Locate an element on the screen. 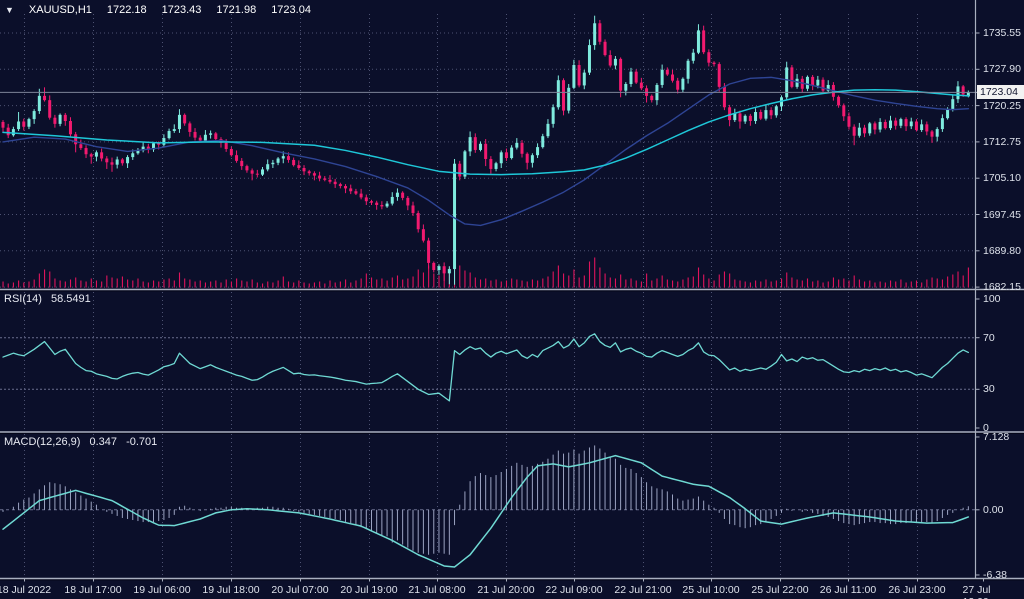 The width and height of the screenshot is (1024, 599). price-tick-label: 1727.90 is located at coordinates (1002, 69).